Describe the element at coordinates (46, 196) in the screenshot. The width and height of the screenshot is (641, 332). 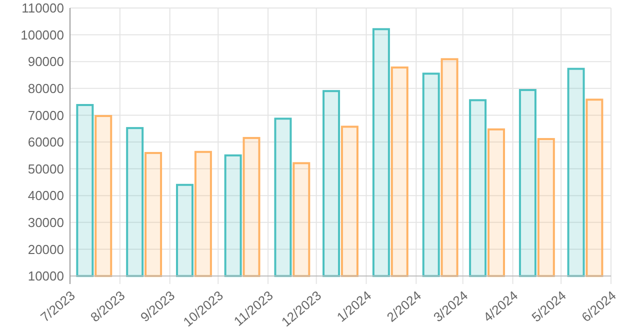
I see `y-tick-label: 40000` at that location.